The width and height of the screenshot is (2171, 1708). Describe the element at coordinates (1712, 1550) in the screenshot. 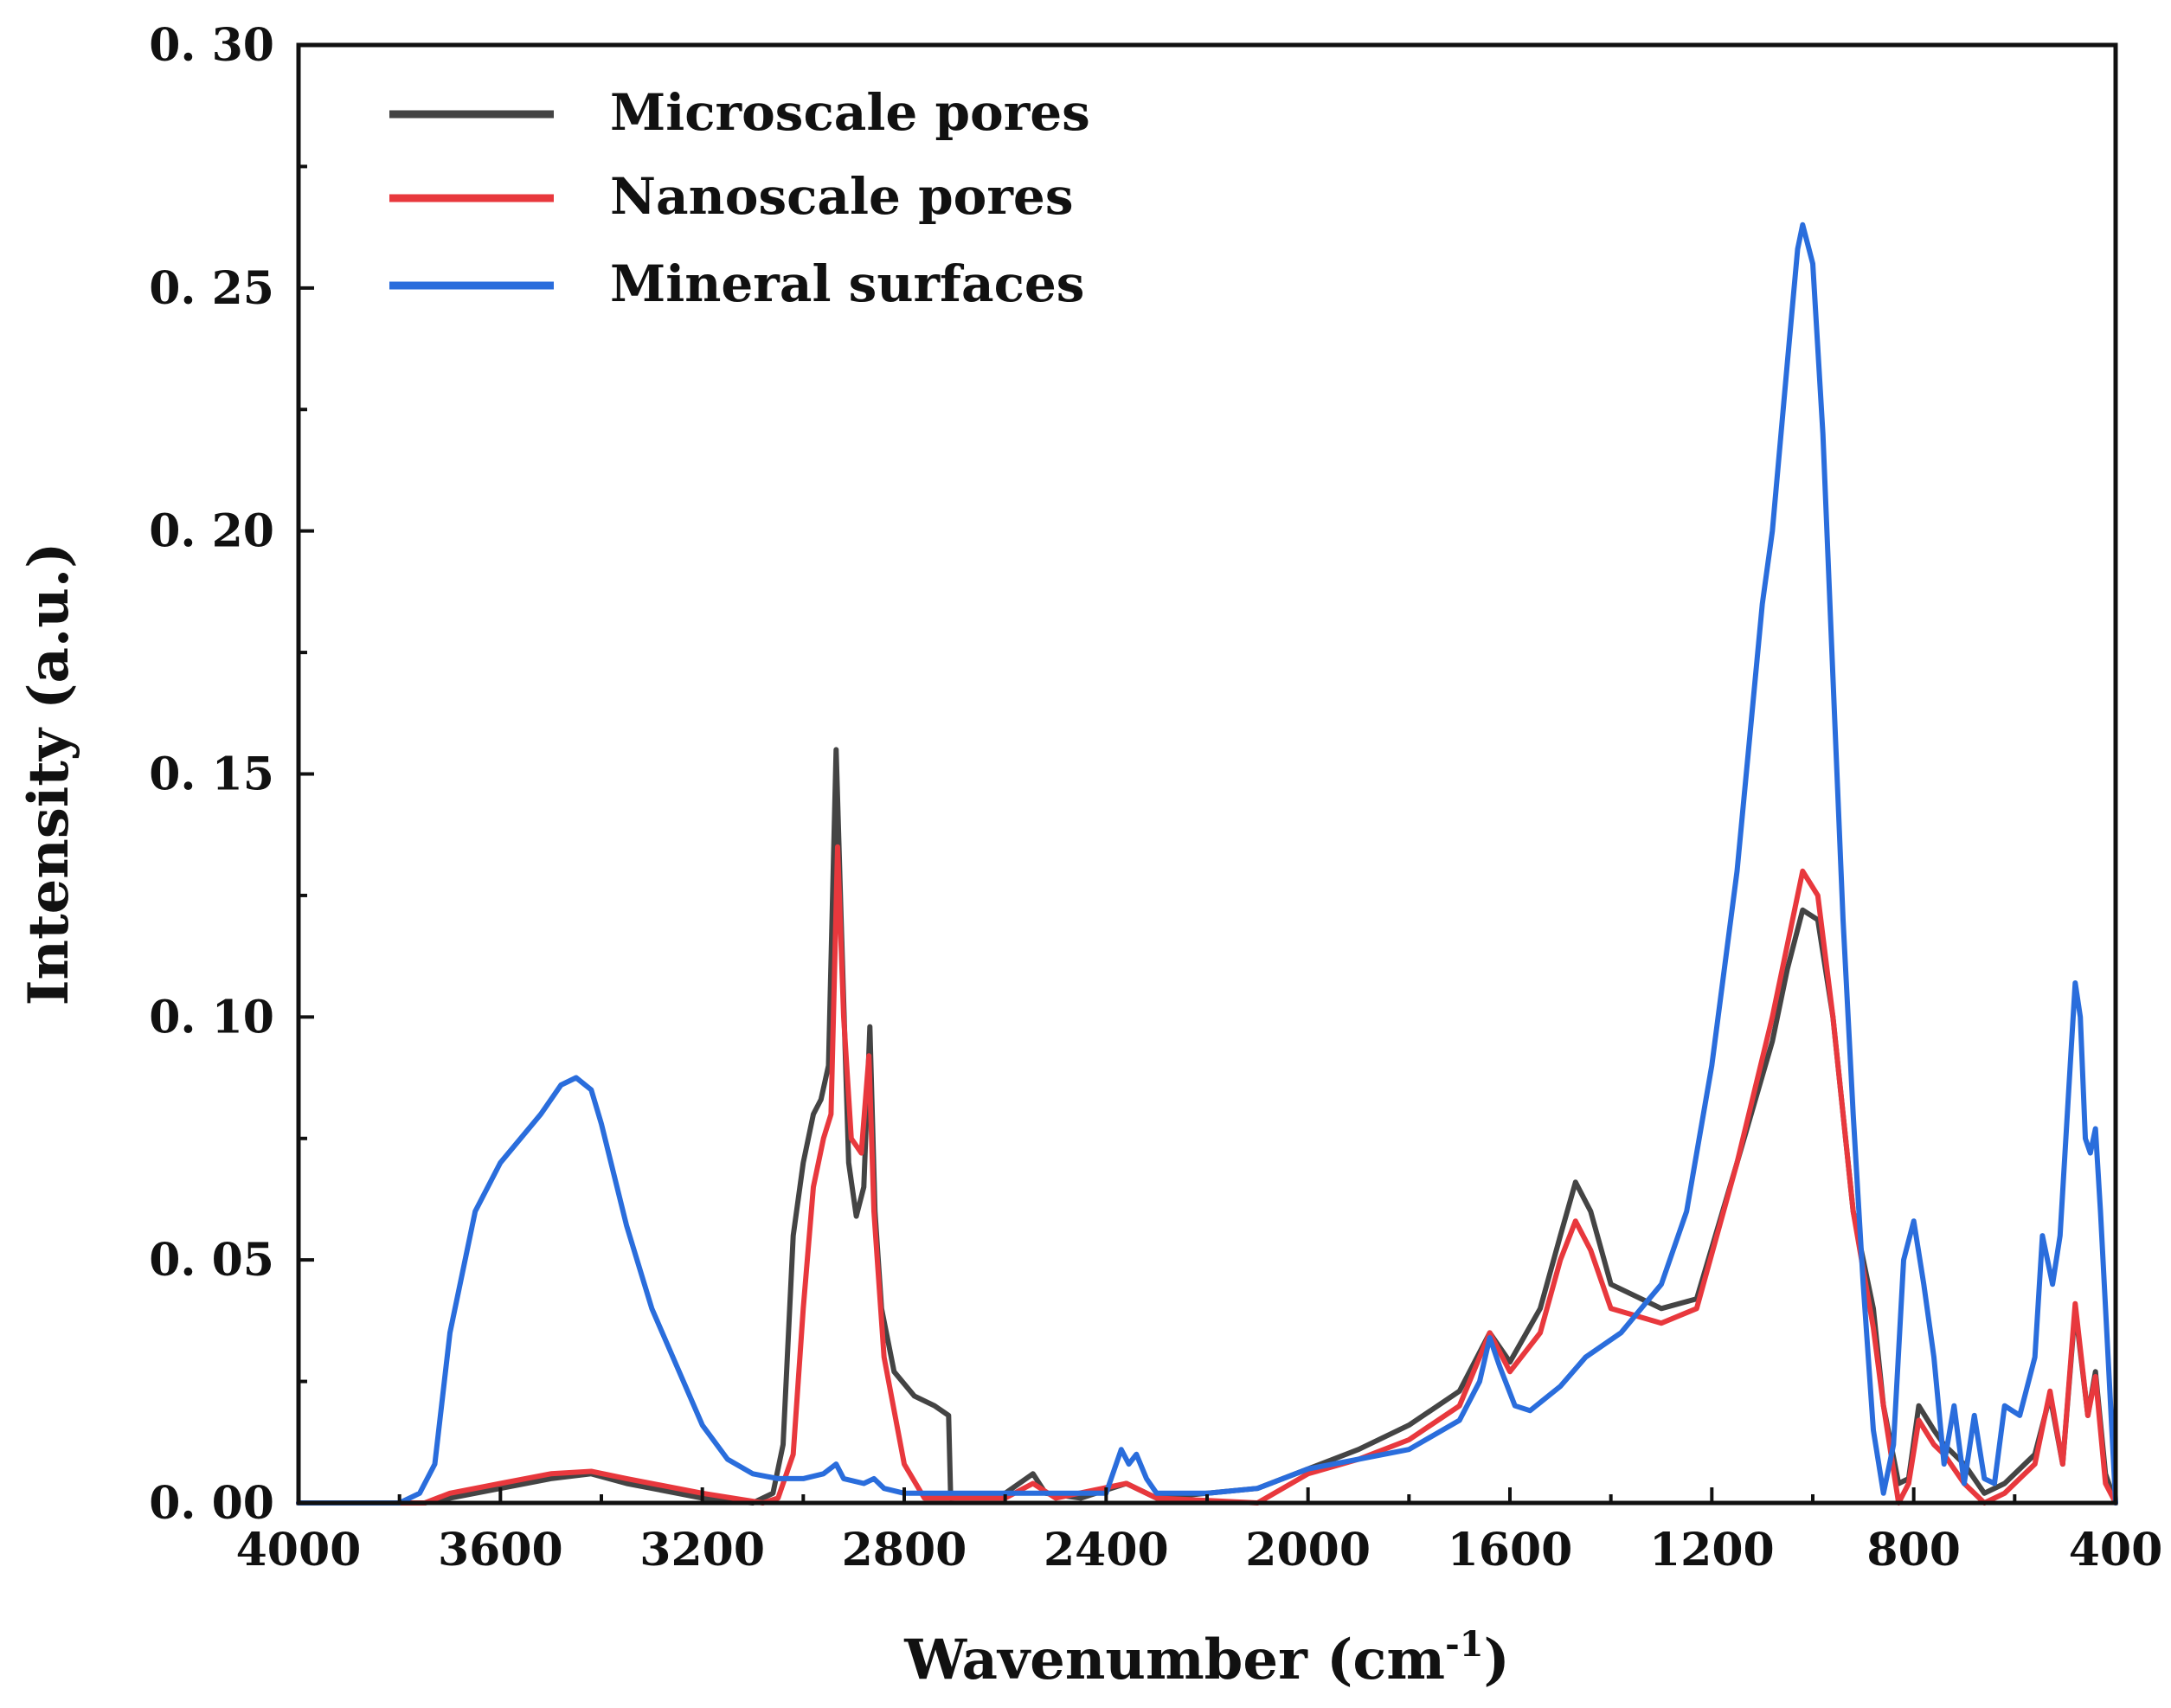

I see `x-tick-label: 1200` at that location.